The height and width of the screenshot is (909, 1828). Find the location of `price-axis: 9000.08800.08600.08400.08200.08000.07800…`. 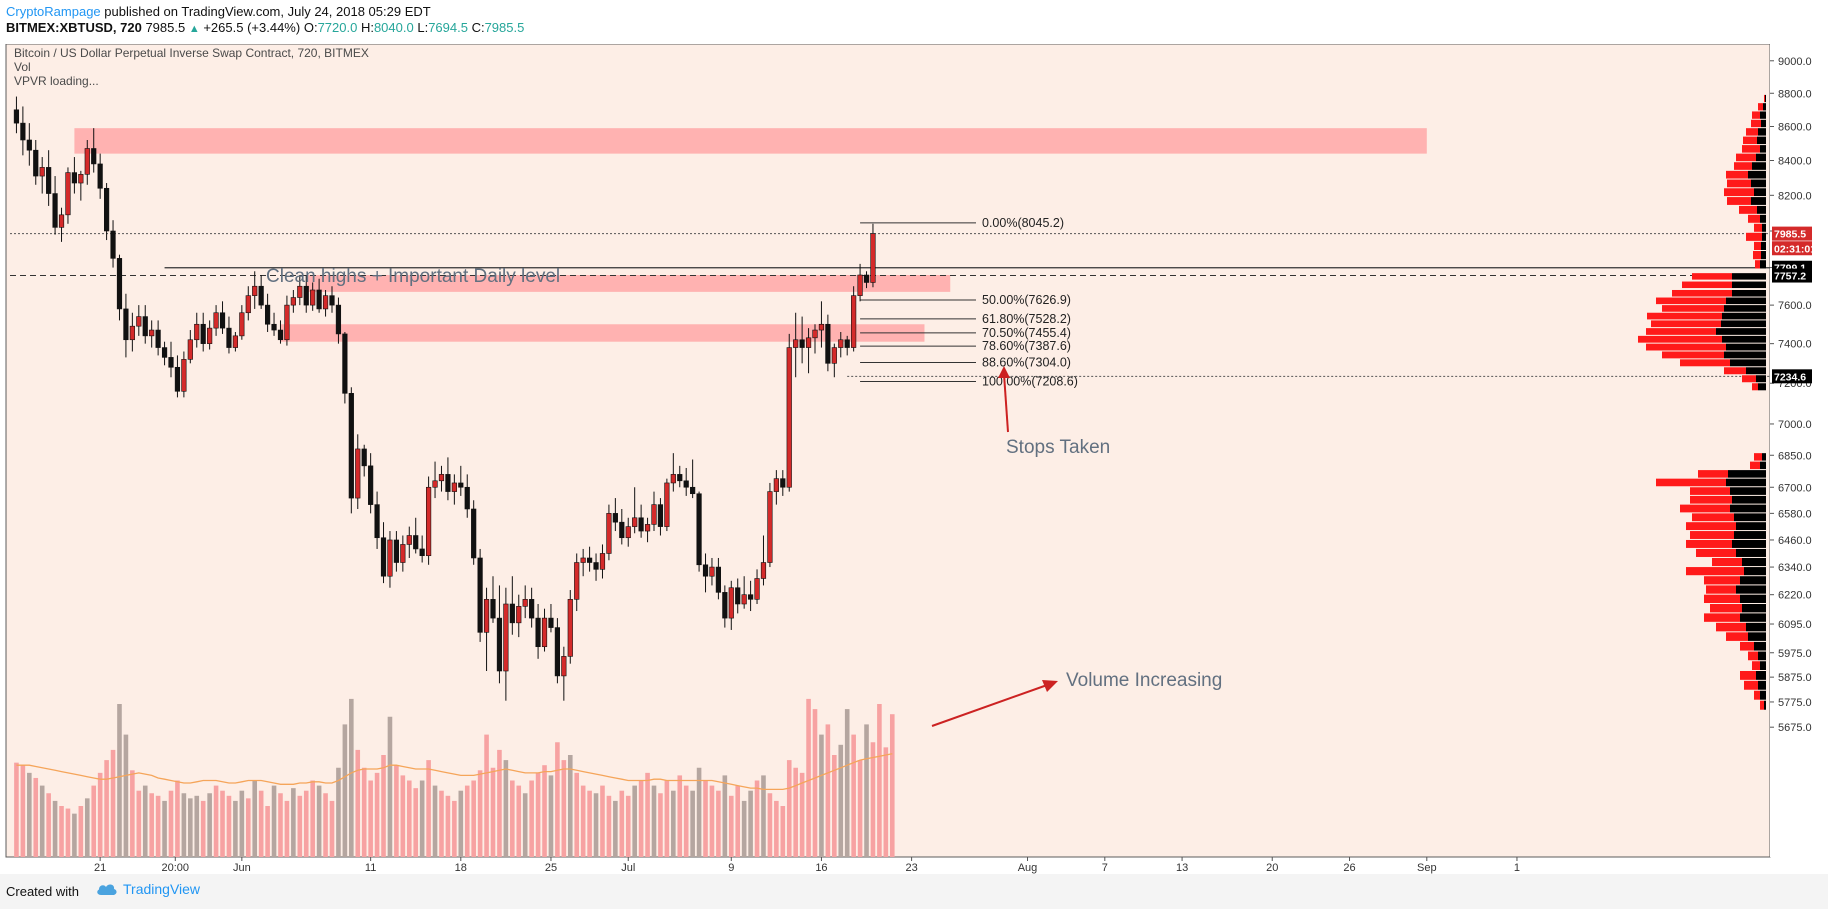

price-axis: 9000.08800.08600.08400.08200.08000.07800… is located at coordinates (1799, 450).